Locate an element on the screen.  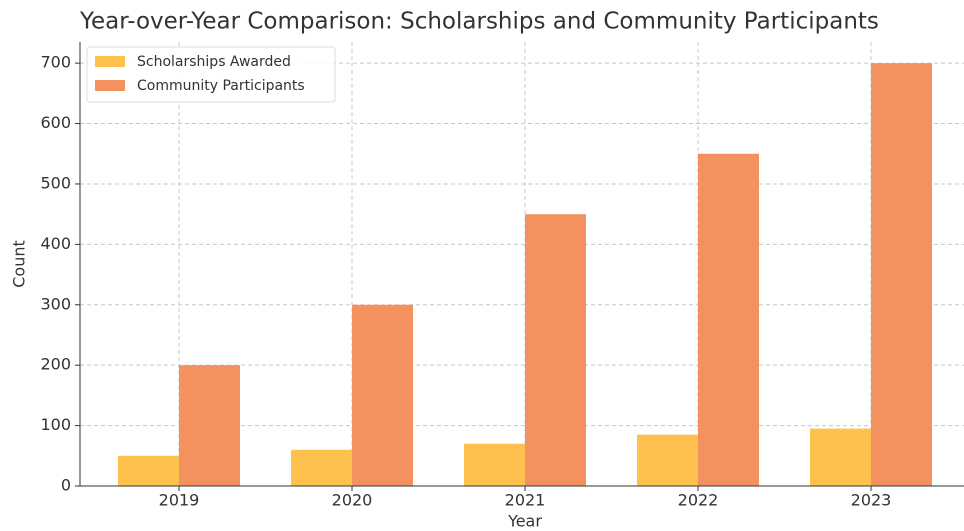
y-tick-label: 300 is located at coordinates (55, 303).